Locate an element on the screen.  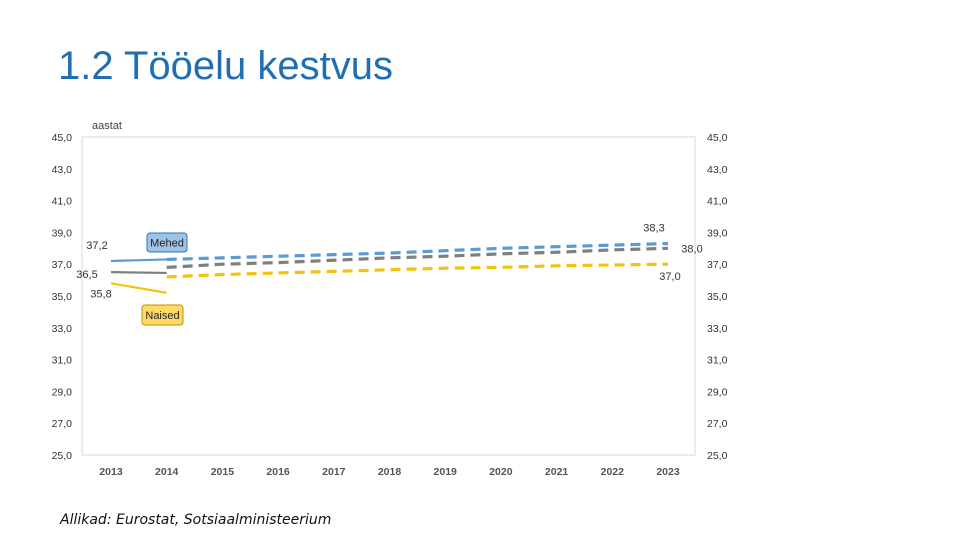
y-tick-label-left: 41,0 is located at coordinates (62, 202).